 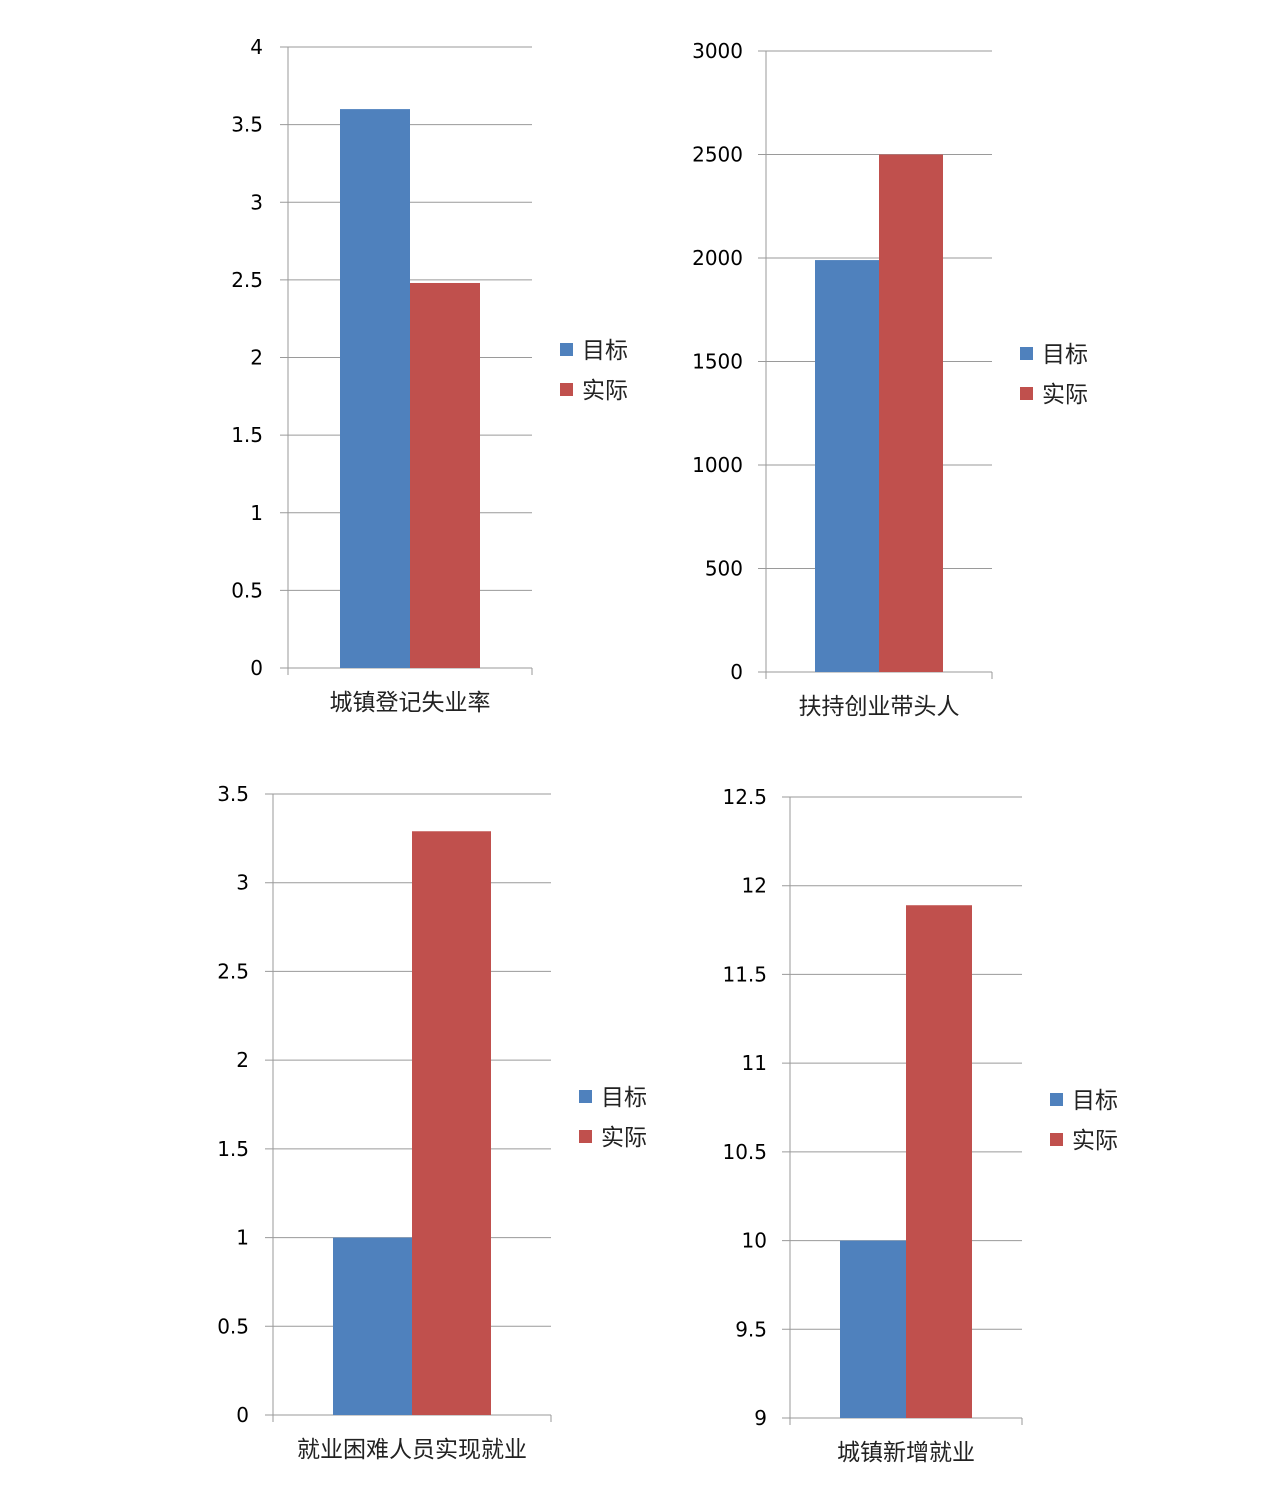 What do you see at coordinates (717, 362) in the screenshot?
I see `y-tick-label: 1500` at bounding box center [717, 362].